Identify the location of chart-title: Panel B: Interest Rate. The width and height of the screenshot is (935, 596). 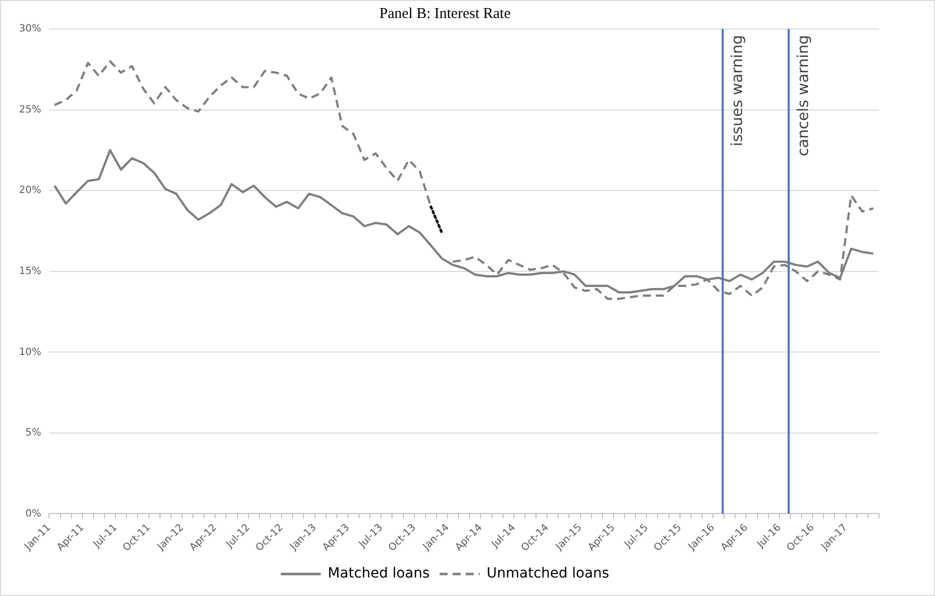
(445, 14).